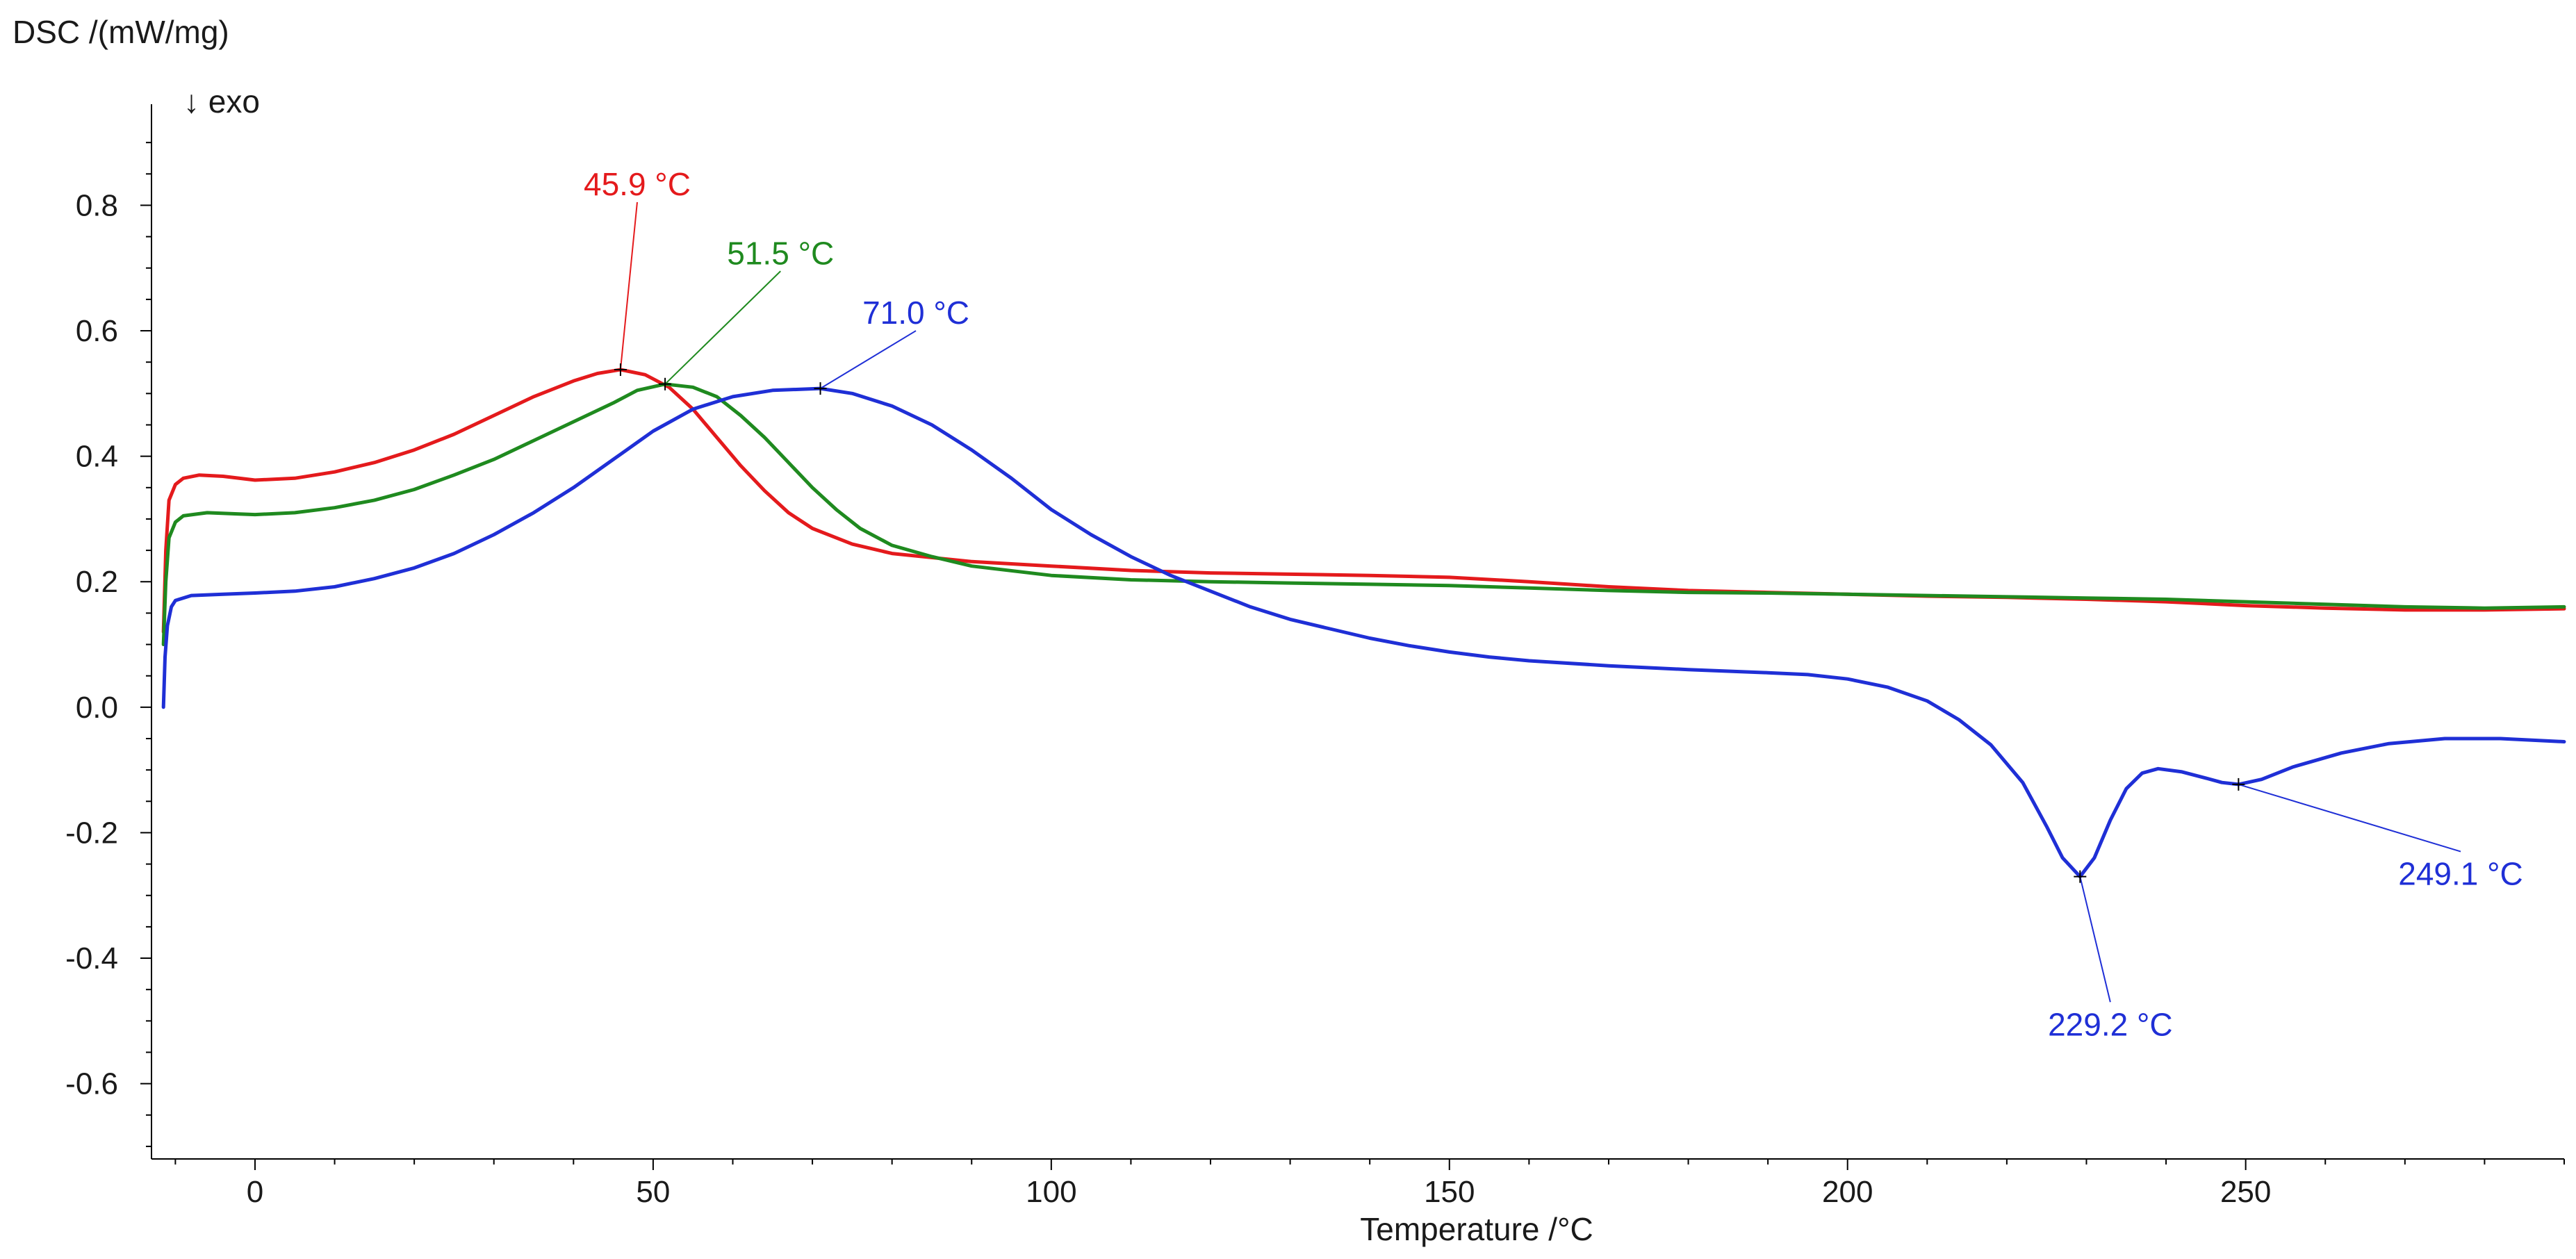 Image resolution: width=2576 pixels, height=1259 pixels. I want to click on peak-label: 249.1 °C, so click(2460, 874).